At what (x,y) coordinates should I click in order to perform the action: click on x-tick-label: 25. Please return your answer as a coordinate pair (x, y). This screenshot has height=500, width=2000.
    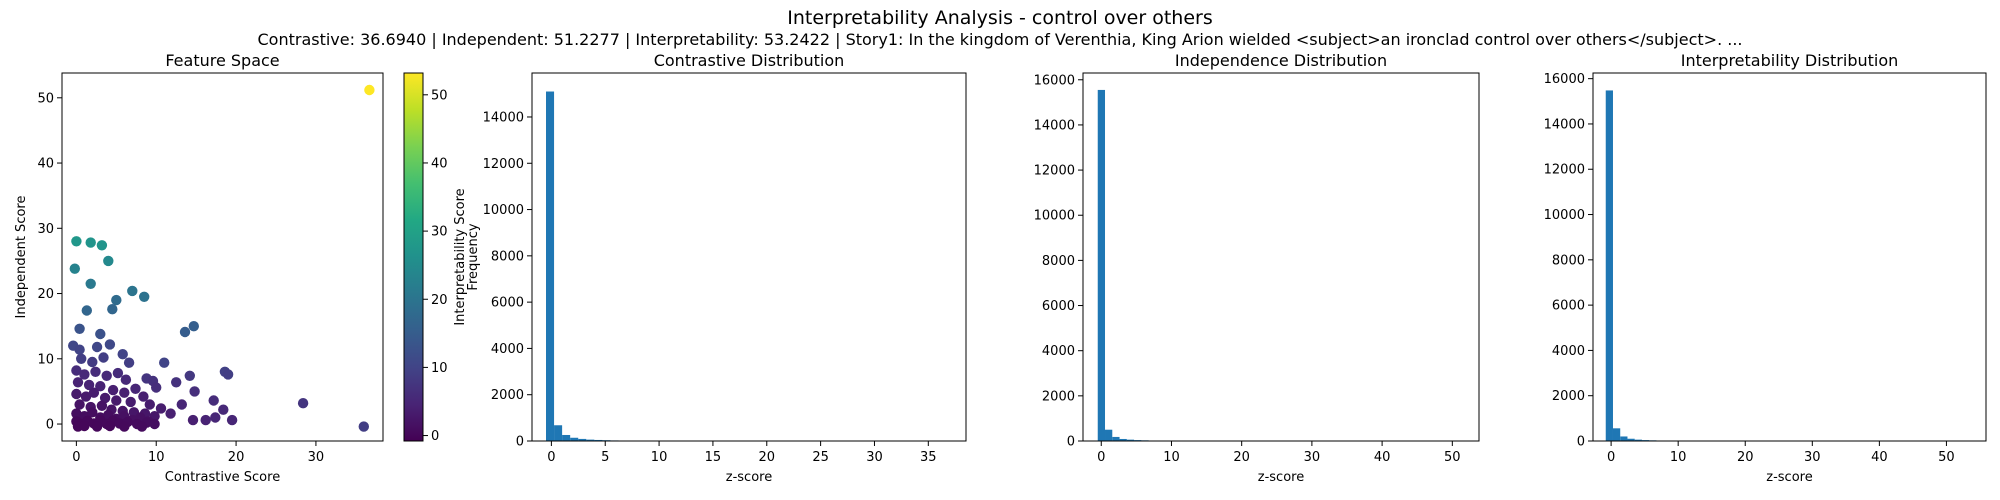
    Looking at the image, I should click on (820, 457).